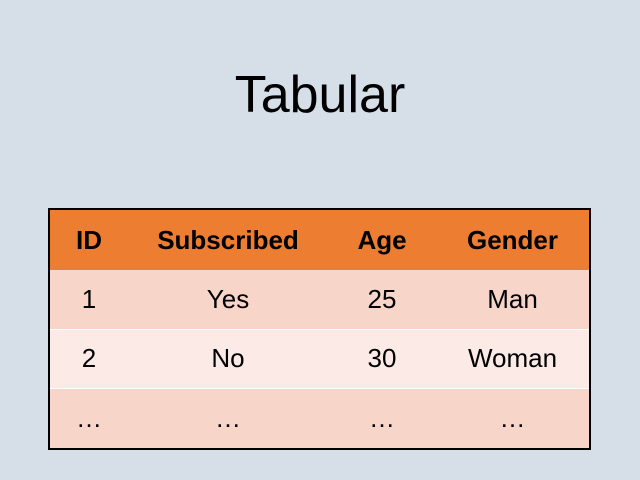 The width and height of the screenshot is (640, 480). What do you see at coordinates (319, 300) in the screenshot?
I see `table-row: 1 Yes 25 Man` at bounding box center [319, 300].